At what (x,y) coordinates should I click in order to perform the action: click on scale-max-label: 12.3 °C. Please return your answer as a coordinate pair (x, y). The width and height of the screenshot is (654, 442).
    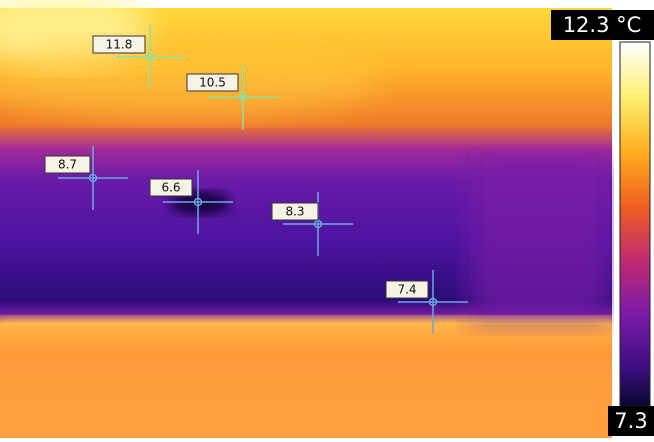
    Looking at the image, I should click on (602, 25).